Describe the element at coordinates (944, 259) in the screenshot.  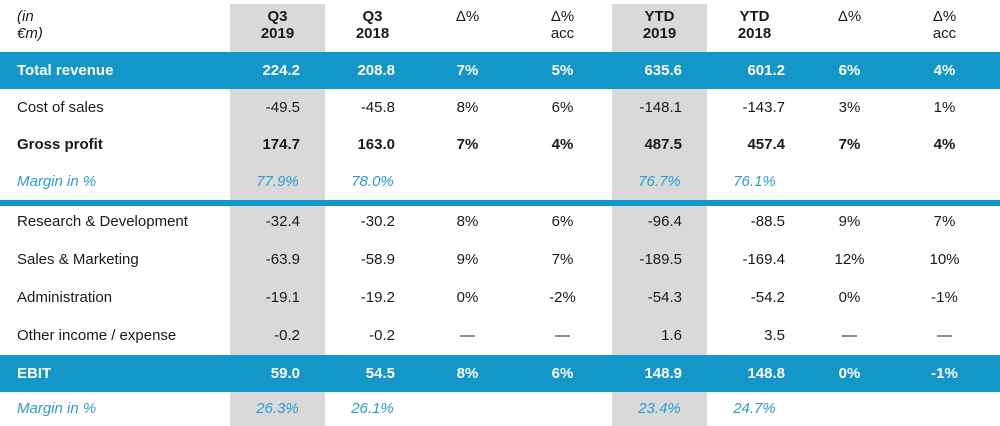
I see `cell: 10%` at that location.